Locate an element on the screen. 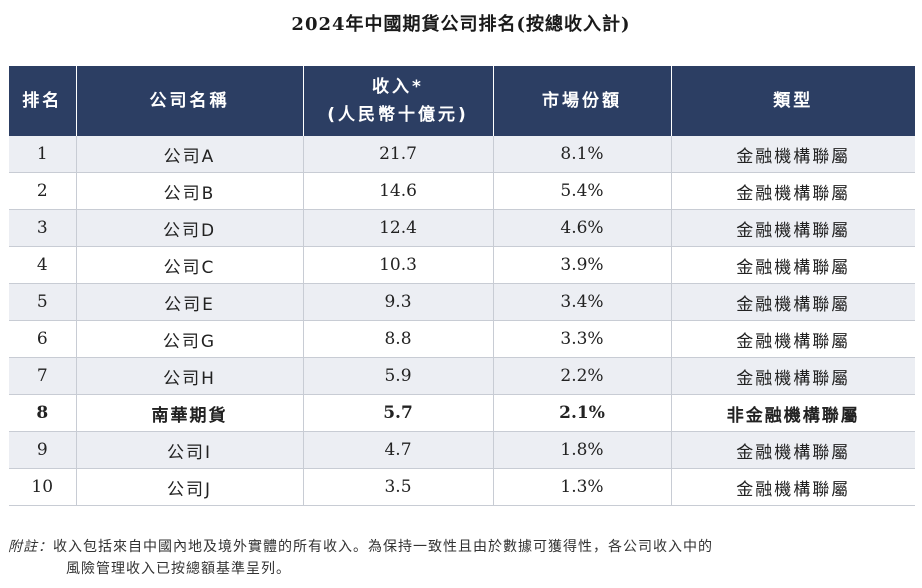 This screenshot has height=588, width=922. cell-rank: 10 is located at coordinates (42, 487).